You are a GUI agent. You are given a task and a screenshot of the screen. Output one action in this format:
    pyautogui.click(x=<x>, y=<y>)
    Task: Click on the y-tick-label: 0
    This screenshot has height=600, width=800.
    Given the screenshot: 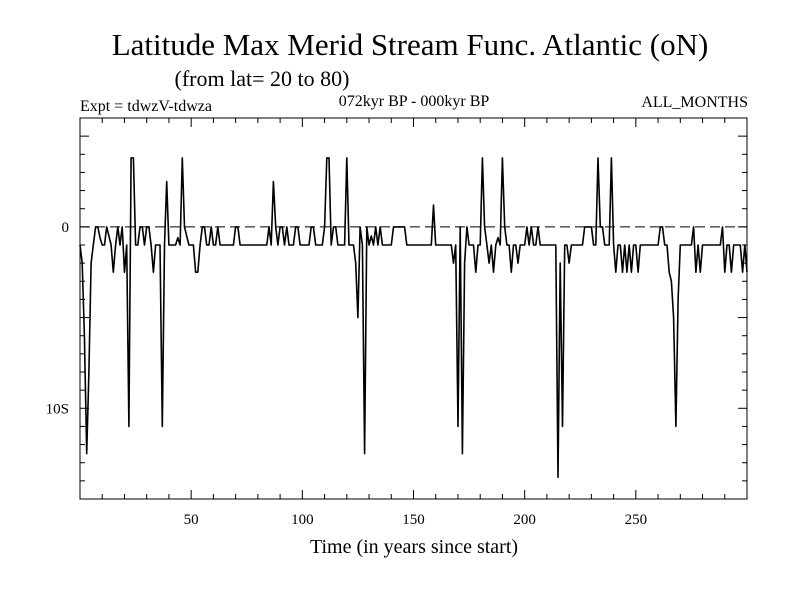 What is the action you would take?
    pyautogui.click(x=66, y=228)
    